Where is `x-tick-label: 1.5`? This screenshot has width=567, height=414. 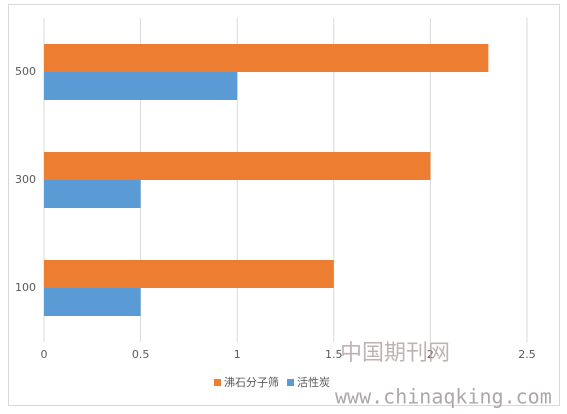
x-tick-label: 1.5 is located at coordinates (334, 354).